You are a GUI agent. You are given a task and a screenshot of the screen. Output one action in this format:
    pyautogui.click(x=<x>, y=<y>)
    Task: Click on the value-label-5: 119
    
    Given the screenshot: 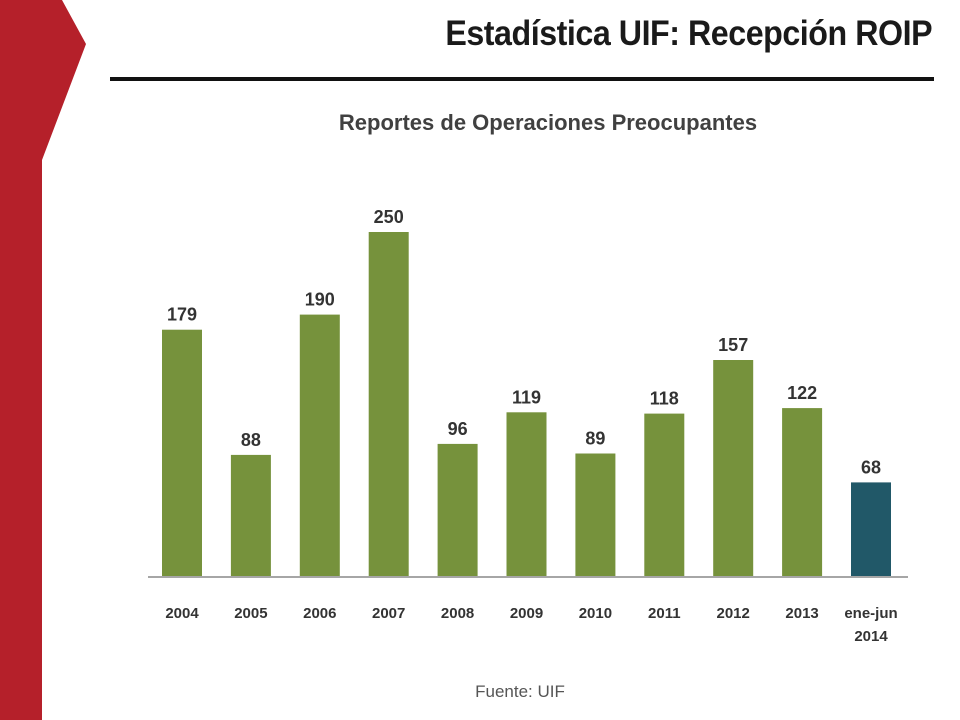 What is the action you would take?
    pyautogui.click(x=526, y=397)
    